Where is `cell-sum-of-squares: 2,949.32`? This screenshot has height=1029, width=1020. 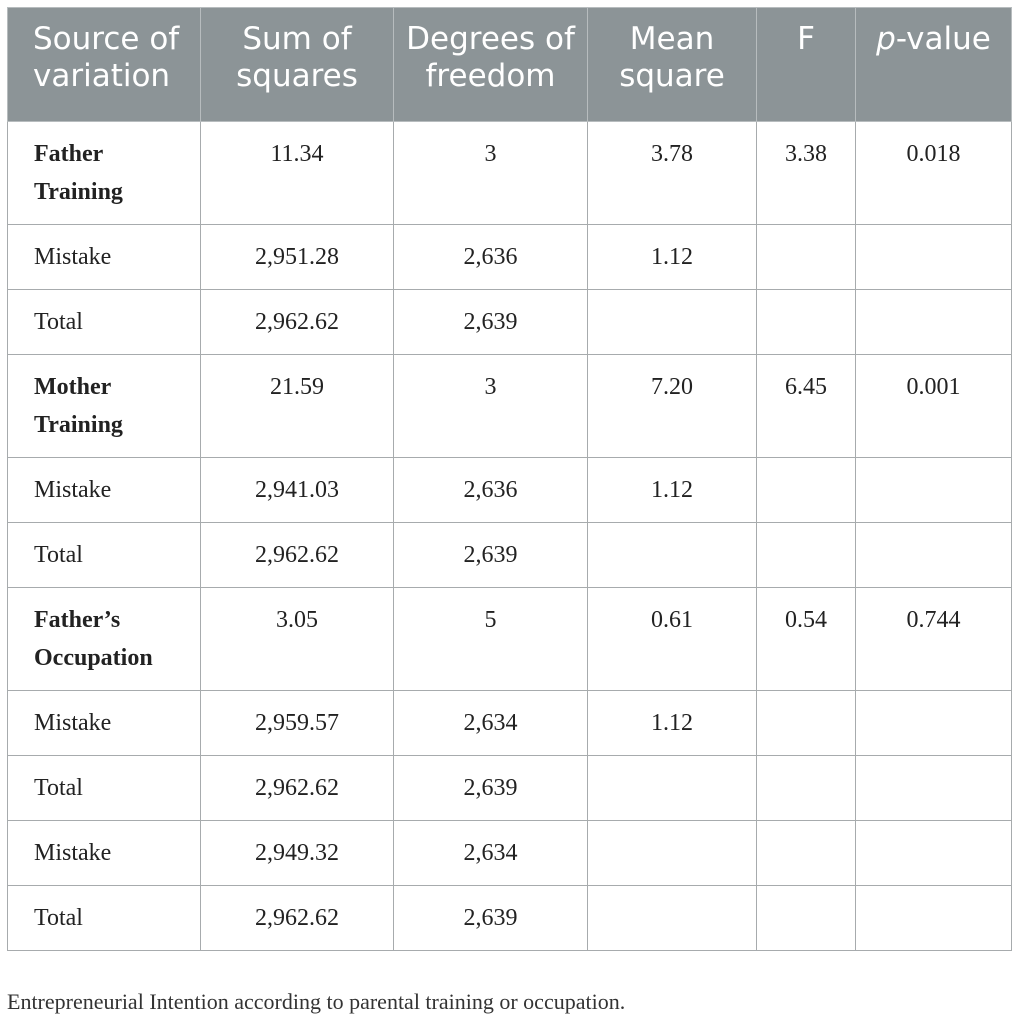 cell-sum-of-squares: 2,949.32 is located at coordinates (297, 853).